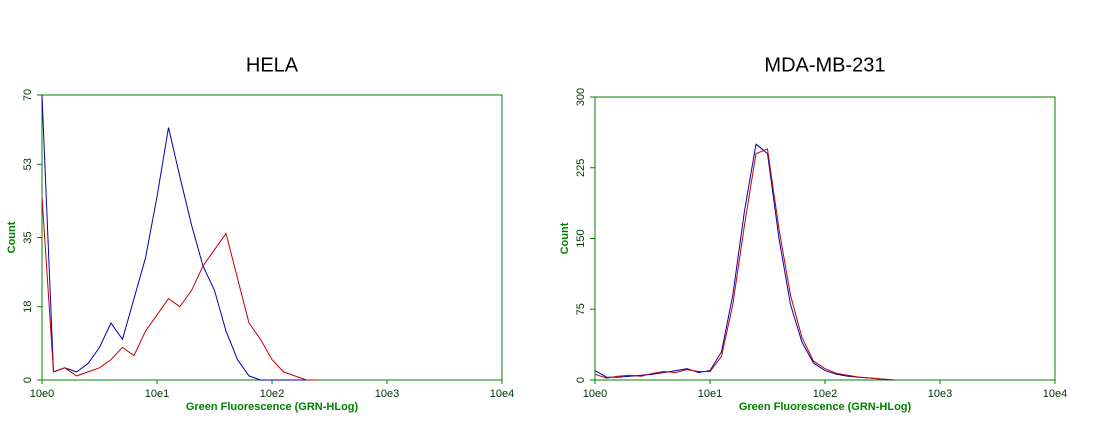  What do you see at coordinates (581, 168) in the screenshot?
I see `y-tick-label: 225` at bounding box center [581, 168].